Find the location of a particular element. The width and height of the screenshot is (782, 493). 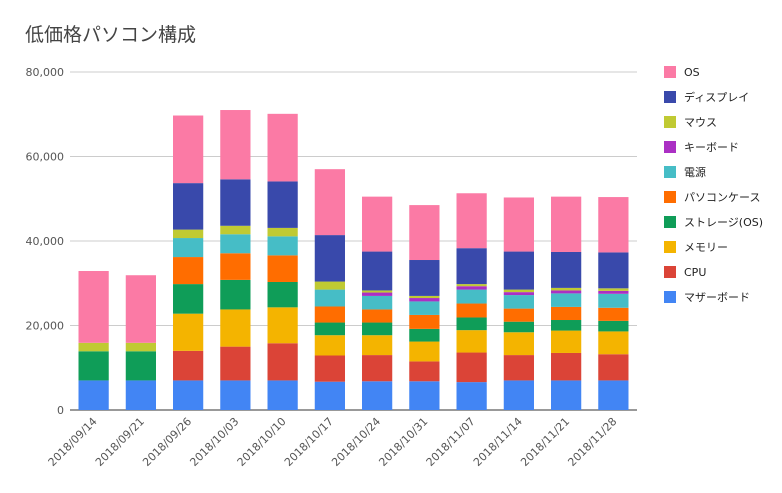

legend-label: マウス is located at coordinates (700, 122).